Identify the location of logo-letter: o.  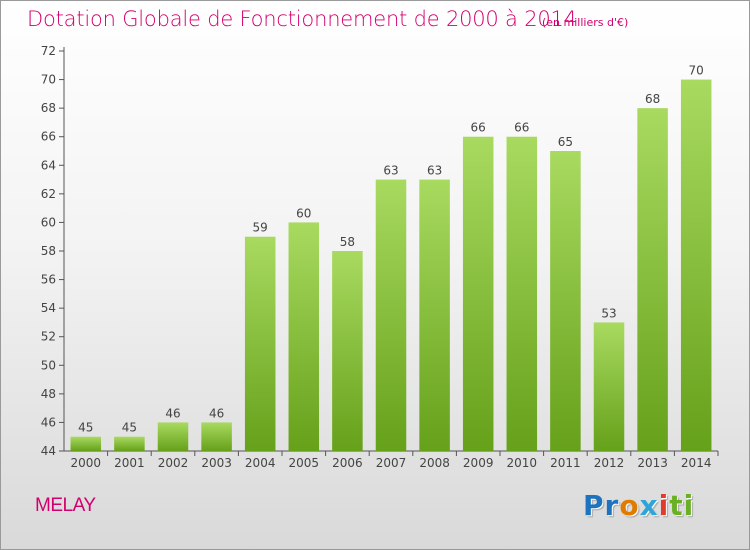
(629, 505).